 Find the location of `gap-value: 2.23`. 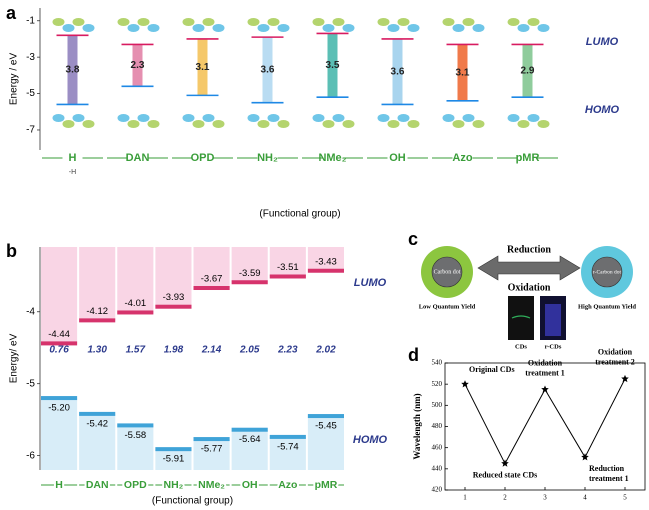

gap-value: 2.23 is located at coordinates (287, 350).